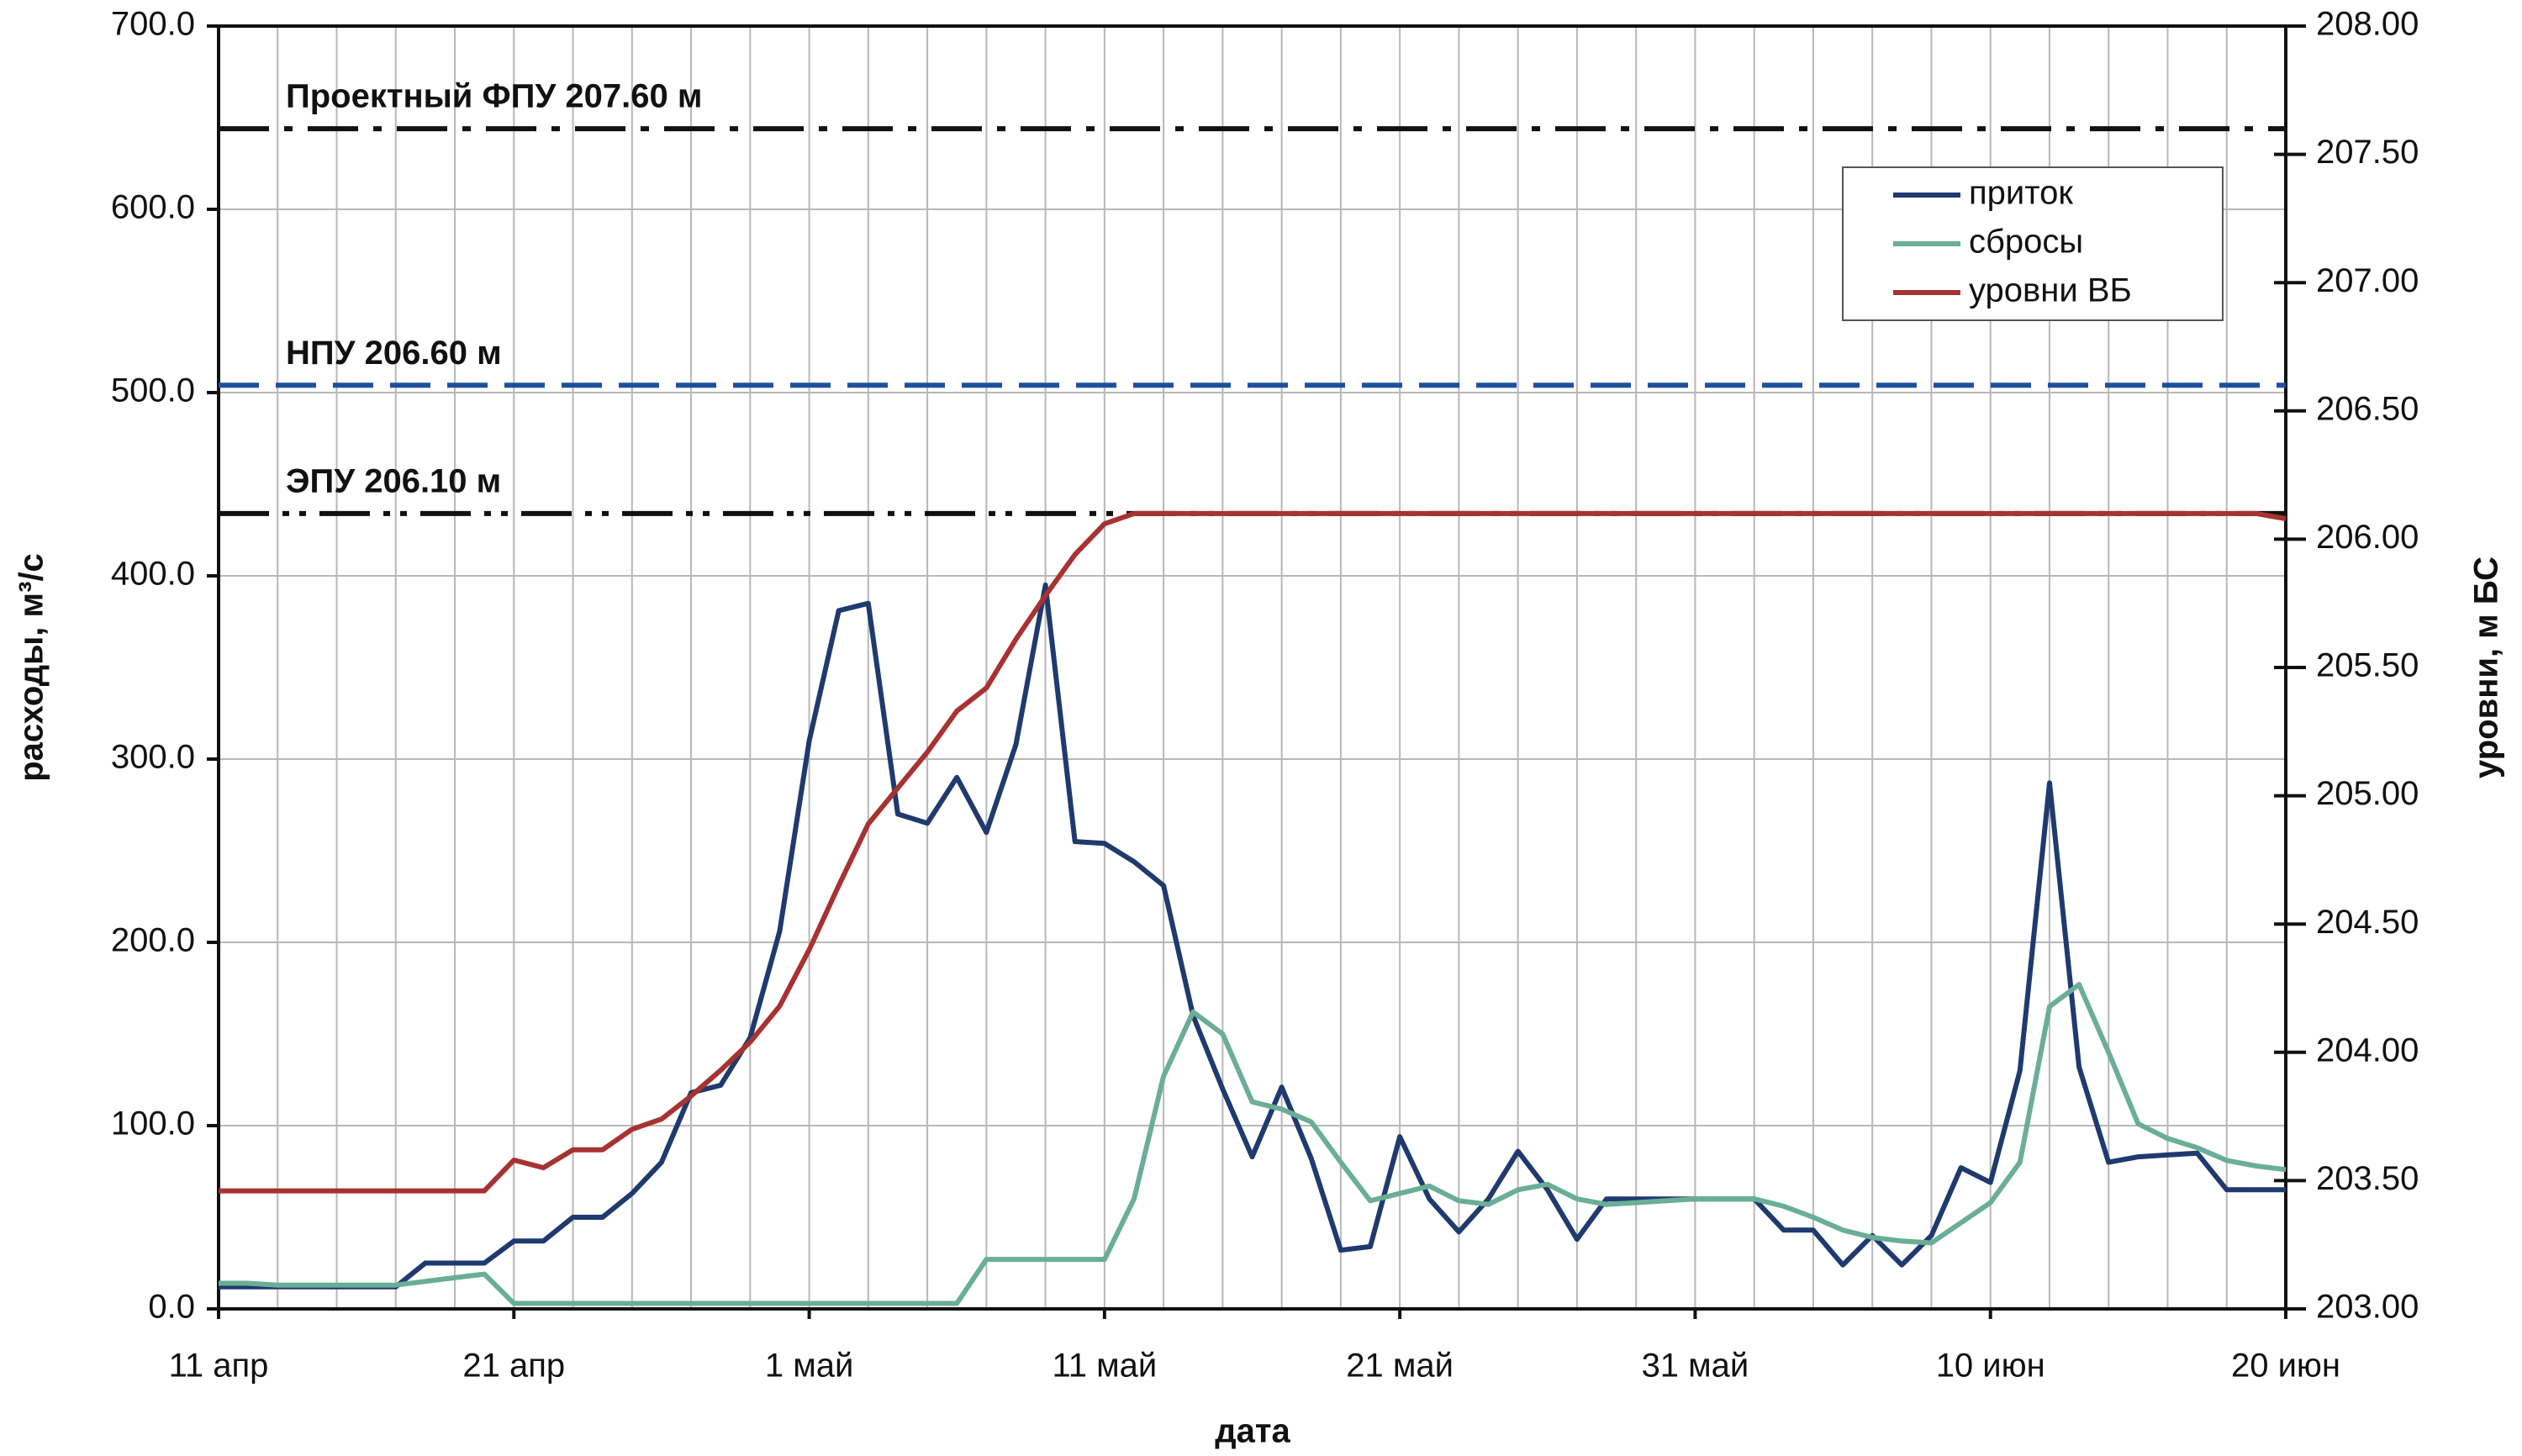  I want to click on x-tick-label: 21 апр, so click(513, 1366).